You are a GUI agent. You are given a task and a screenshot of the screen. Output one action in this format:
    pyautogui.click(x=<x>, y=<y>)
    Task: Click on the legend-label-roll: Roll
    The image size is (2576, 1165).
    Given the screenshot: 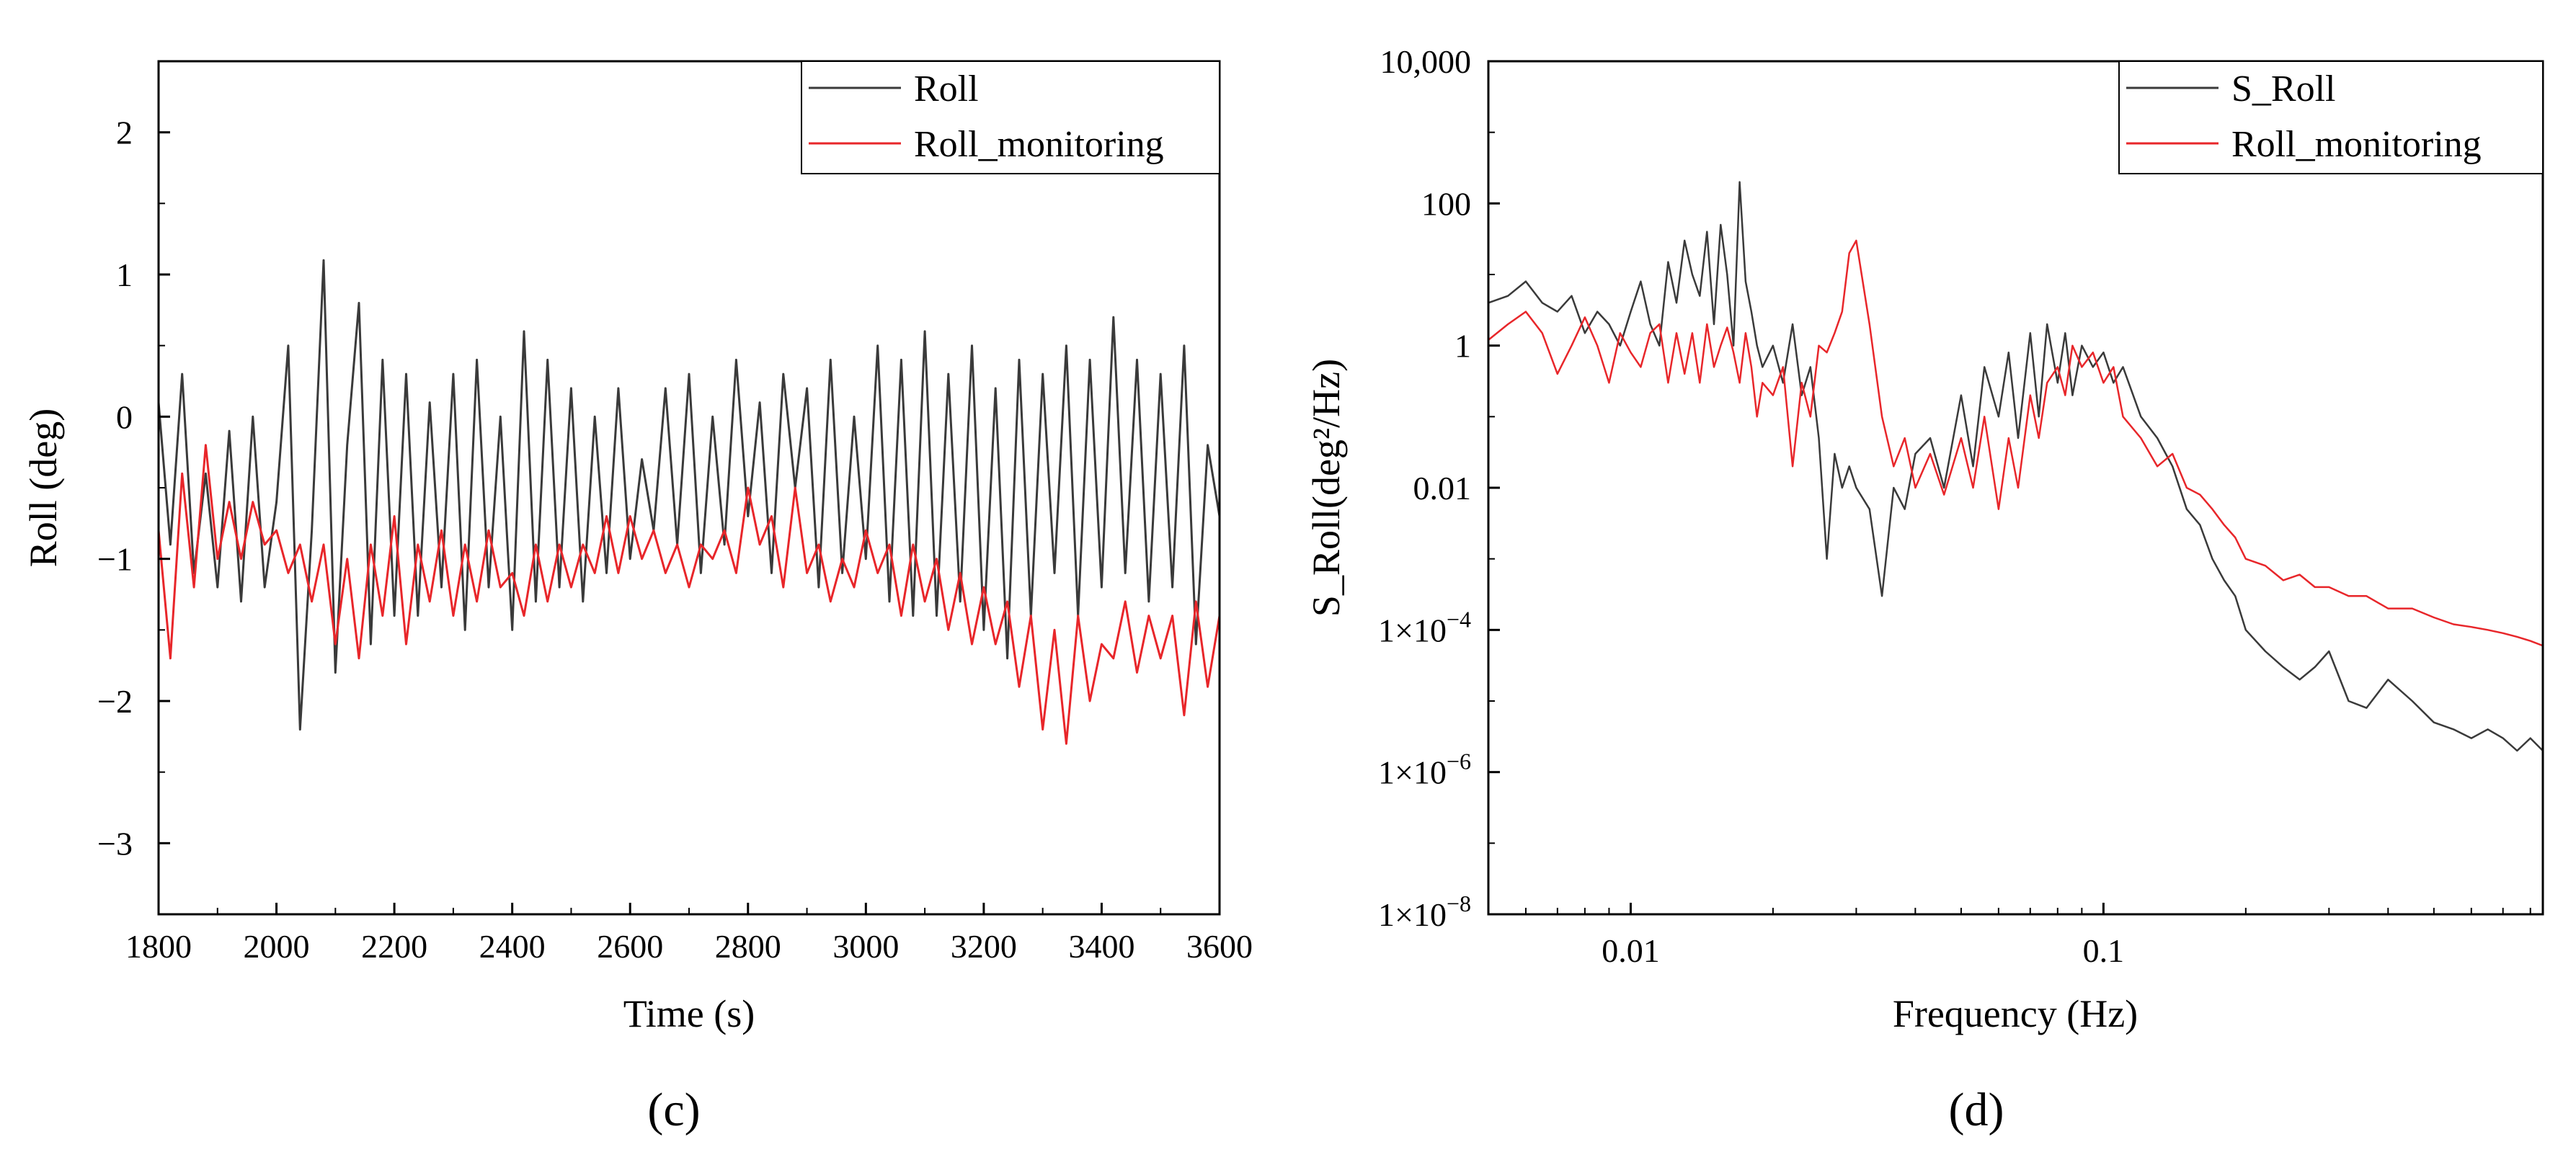 What is the action you would take?
    pyautogui.click(x=946, y=89)
    